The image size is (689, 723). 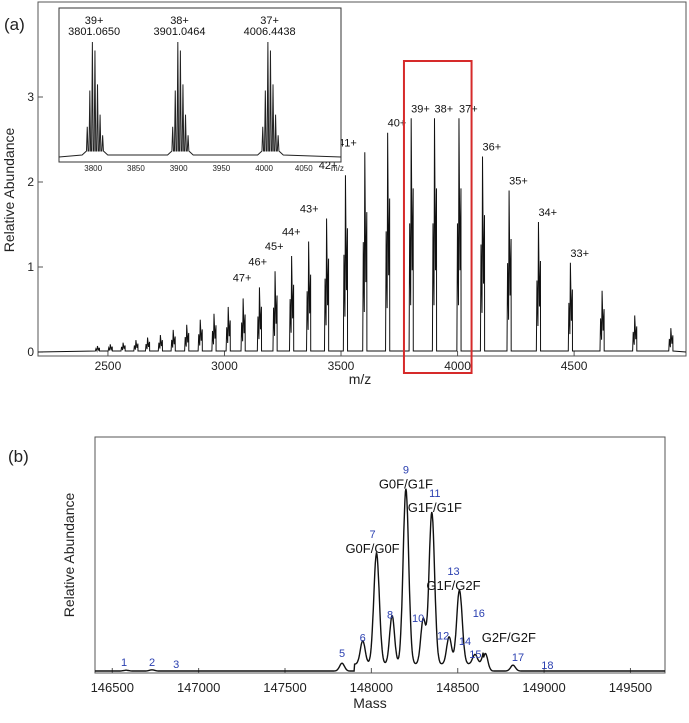 What do you see at coordinates (406, 484) in the screenshot?
I see `glycoform-label: G0F/G1F` at bounding box center [406, 484].